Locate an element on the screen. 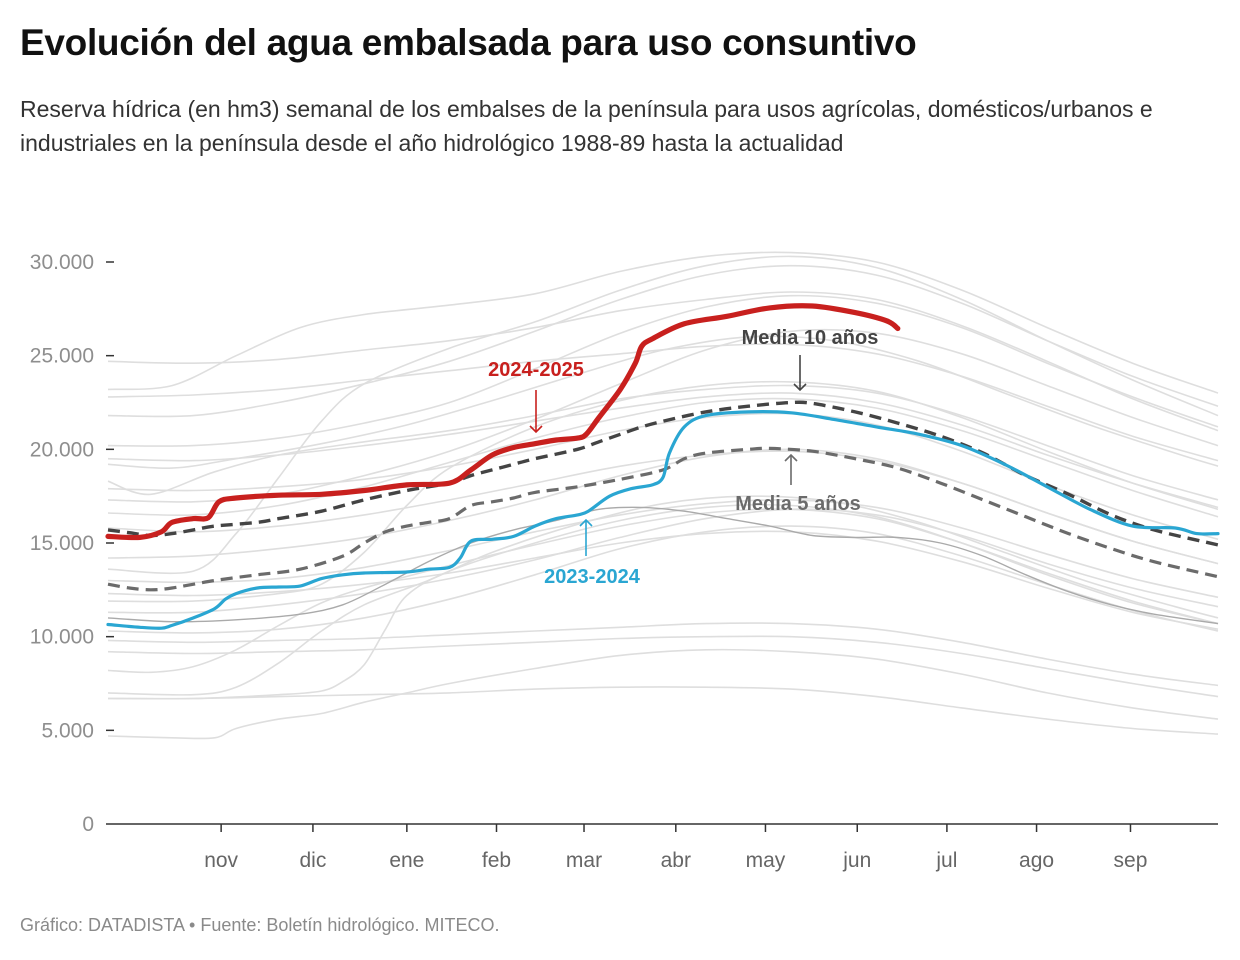  y-axis: 0 5.000 10.000 15.000 20.000 25.000 30.000 is located at coordinates (72, 543).